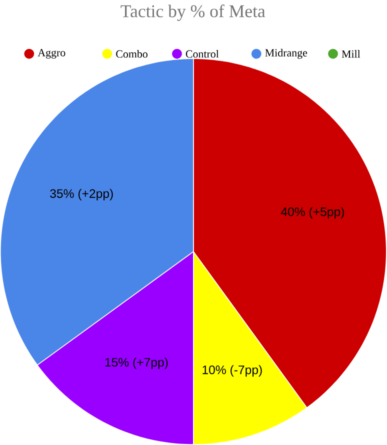  Describe the element at coordinates (351, 54) in the screenshot. I see `legend-label: Mill` at that location.